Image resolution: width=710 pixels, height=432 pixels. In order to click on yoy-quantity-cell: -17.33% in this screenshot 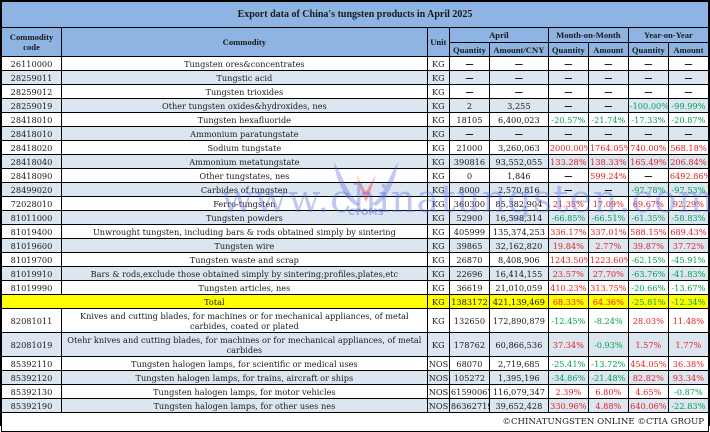, I will do `click(648, 119)`.